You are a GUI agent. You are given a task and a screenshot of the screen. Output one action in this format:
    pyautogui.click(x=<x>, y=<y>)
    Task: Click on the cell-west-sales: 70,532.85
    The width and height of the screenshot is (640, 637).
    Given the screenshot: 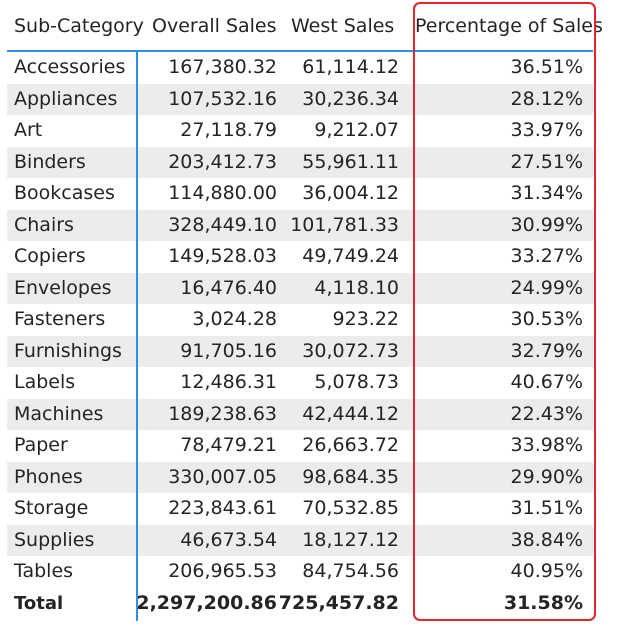 What is the action you would take?
    pyautogui.click(x=350, y=508)
    